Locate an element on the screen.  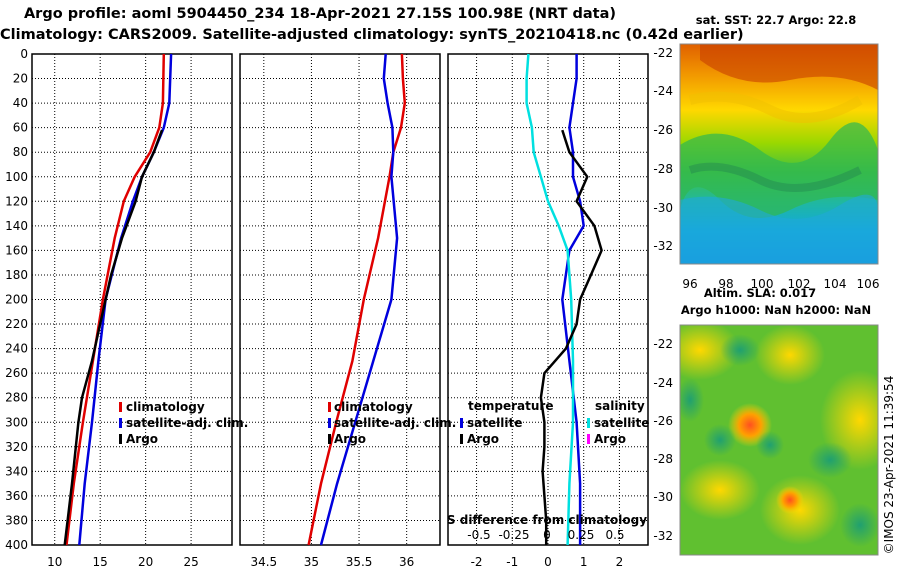
x-tick-label: -1 is located at coordinates (512, 562).